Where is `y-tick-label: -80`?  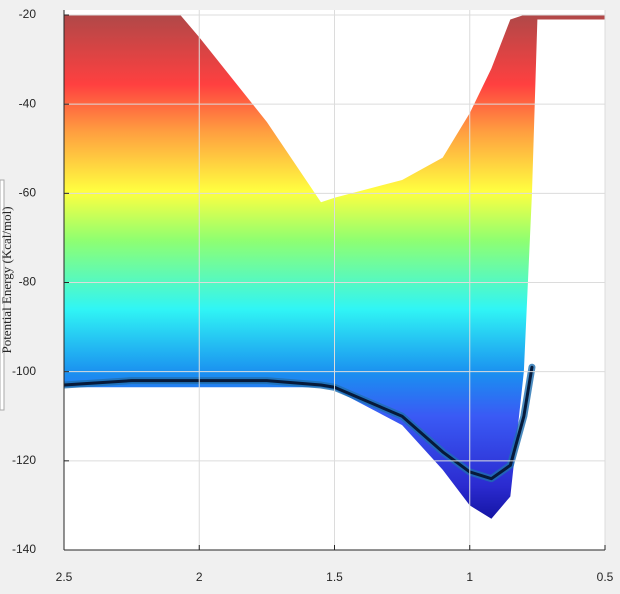
y-tick-label: -80 is located at coordinates (28, 282).